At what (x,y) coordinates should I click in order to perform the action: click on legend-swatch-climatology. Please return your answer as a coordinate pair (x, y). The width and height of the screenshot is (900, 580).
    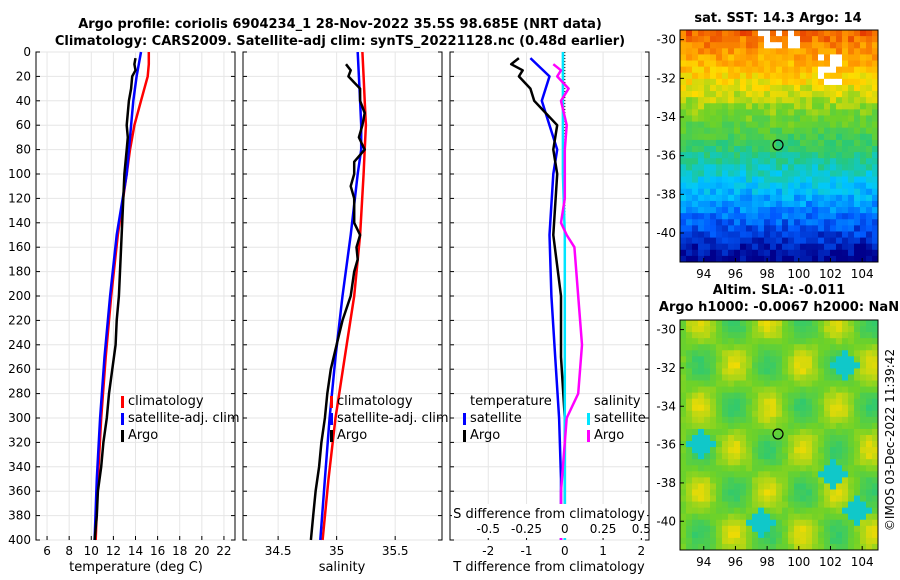
    Looking at the image, I should click on (331, 402).